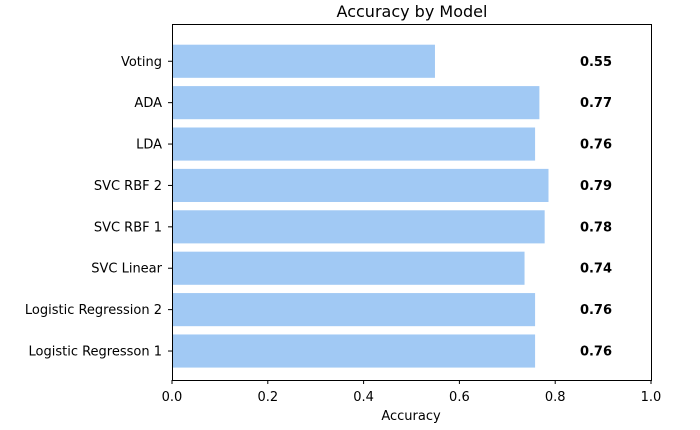 The width and height of the screenshot is (700, 430). Describe the element at coordinates (141, 62) in the screenshot. I see `y-tick-label-voting: Voting` at that location.